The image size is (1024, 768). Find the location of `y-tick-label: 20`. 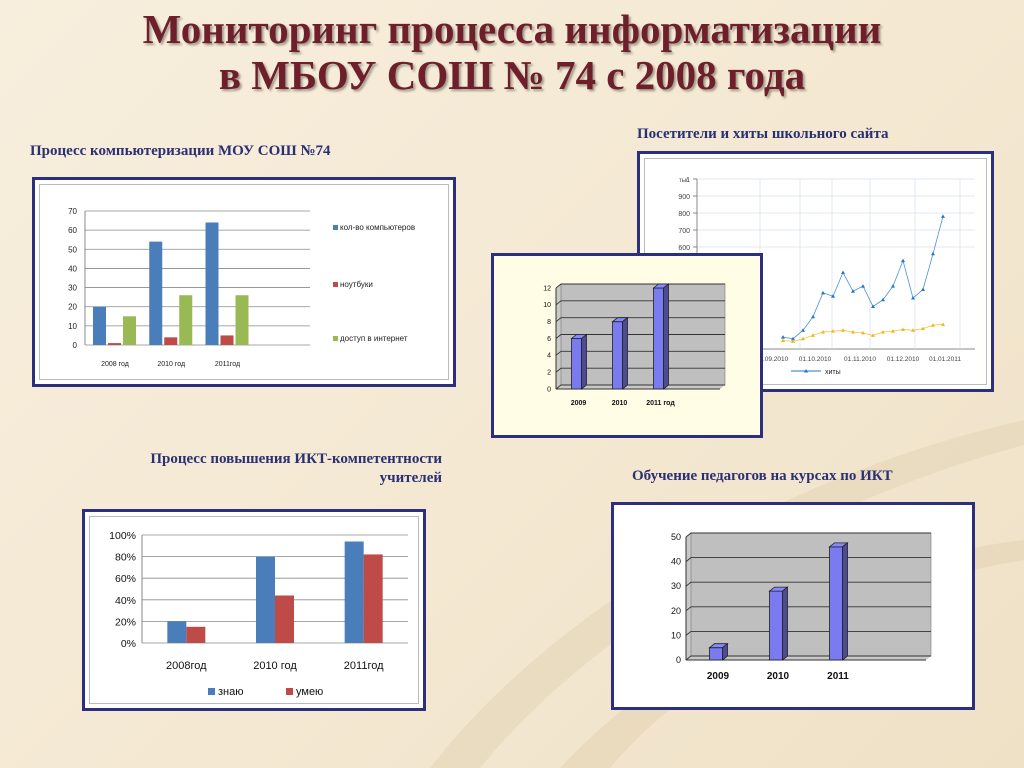

y-tick-label: 20 is located at coordinates (72, 307).